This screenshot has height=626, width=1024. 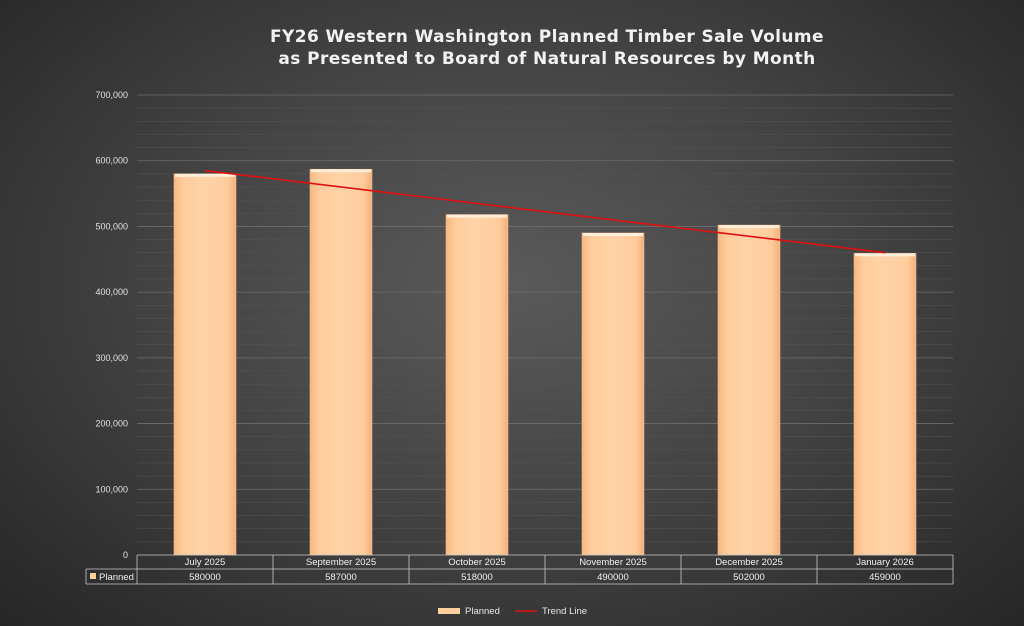 I want to click on table-value: 459000, so click(x=885, y=577).